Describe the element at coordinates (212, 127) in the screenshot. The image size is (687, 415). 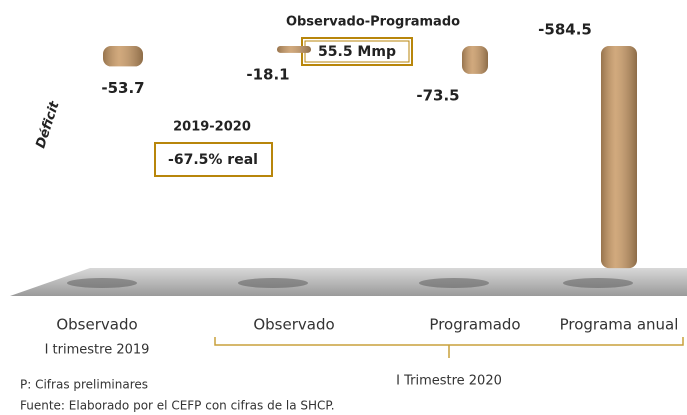
I see `annotation: 2019-2020` at that location.